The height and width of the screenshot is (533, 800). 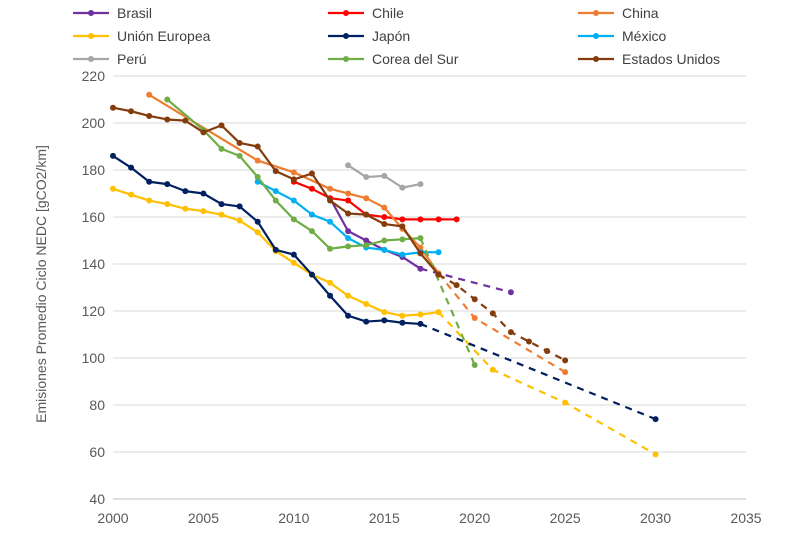 What do you see at coordinates (164, 36) in the screenshot?
I see `legend-label: Unión Europea` at bounding box center [164, 36].